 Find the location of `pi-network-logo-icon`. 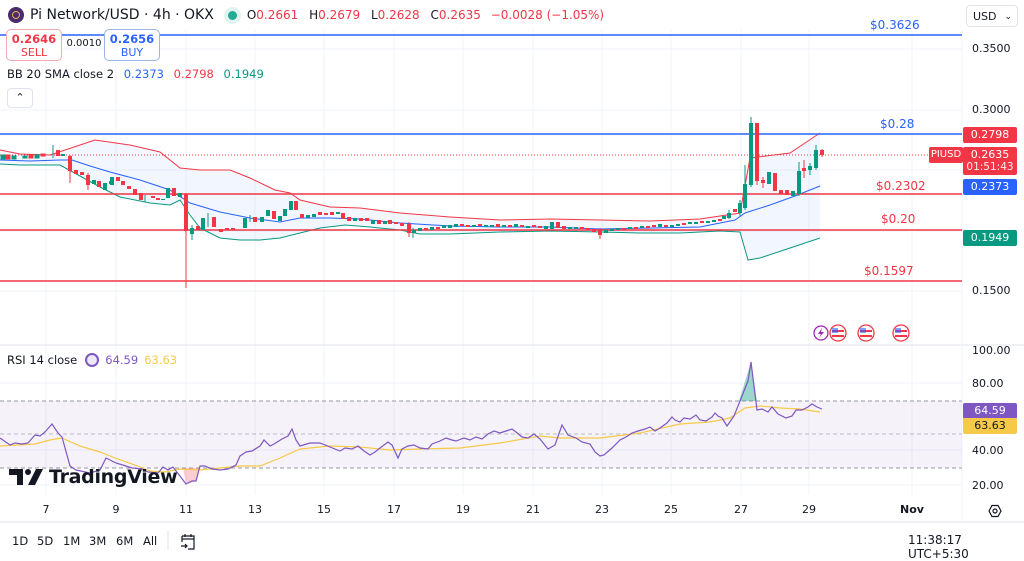

pi-network-logo-icon is located at coordinates (16, 15).